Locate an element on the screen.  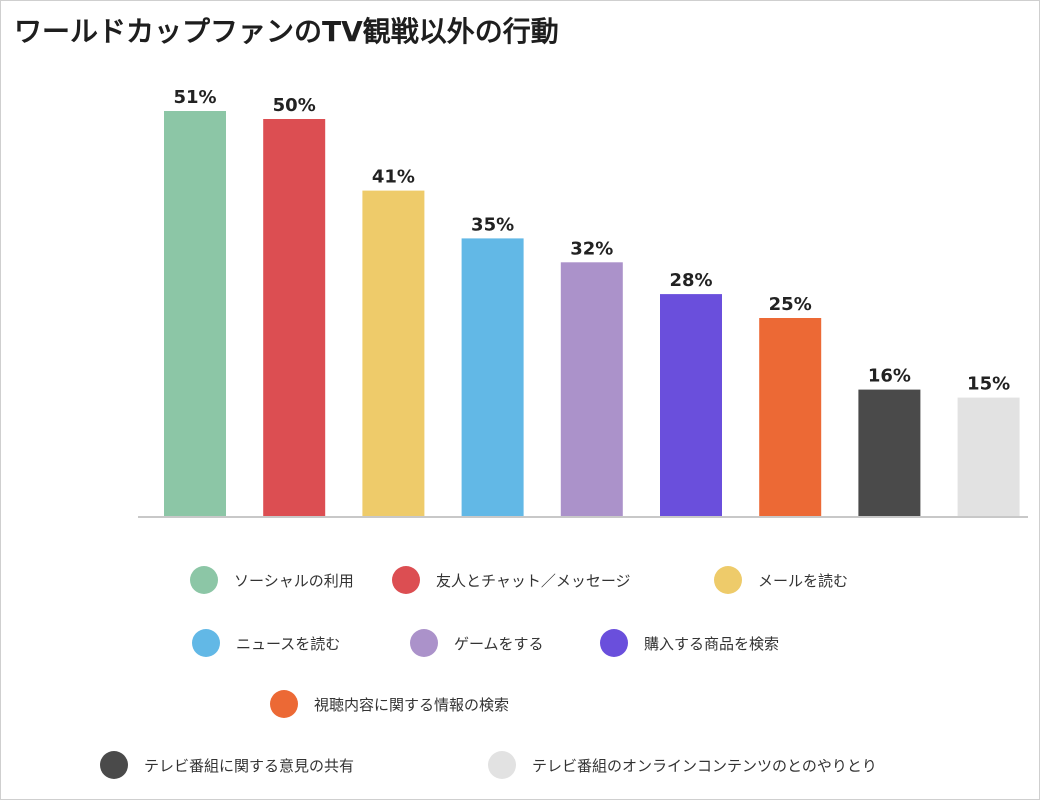
value-label-1: 51% is located at coordinates (194, 97).